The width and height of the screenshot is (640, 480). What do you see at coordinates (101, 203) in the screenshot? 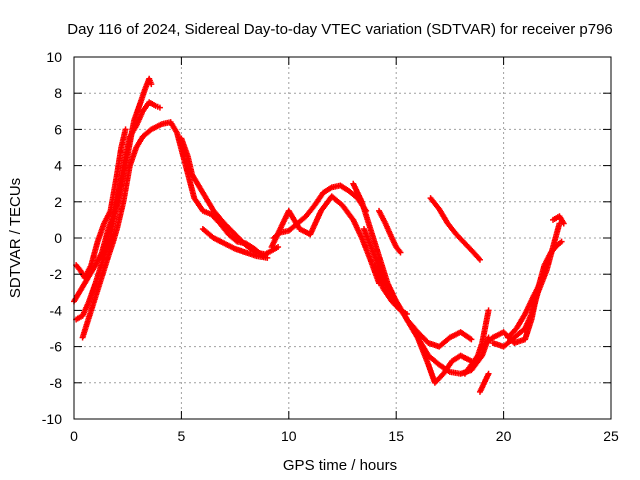
I see `series-track-d` at bounding box center [101, 203].